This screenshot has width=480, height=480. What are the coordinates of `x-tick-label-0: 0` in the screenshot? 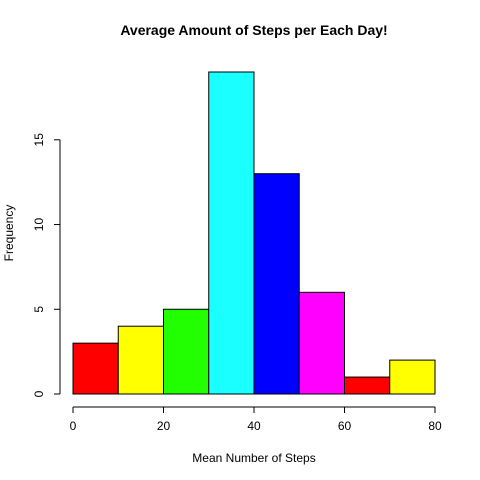 It's located at (73, 426).